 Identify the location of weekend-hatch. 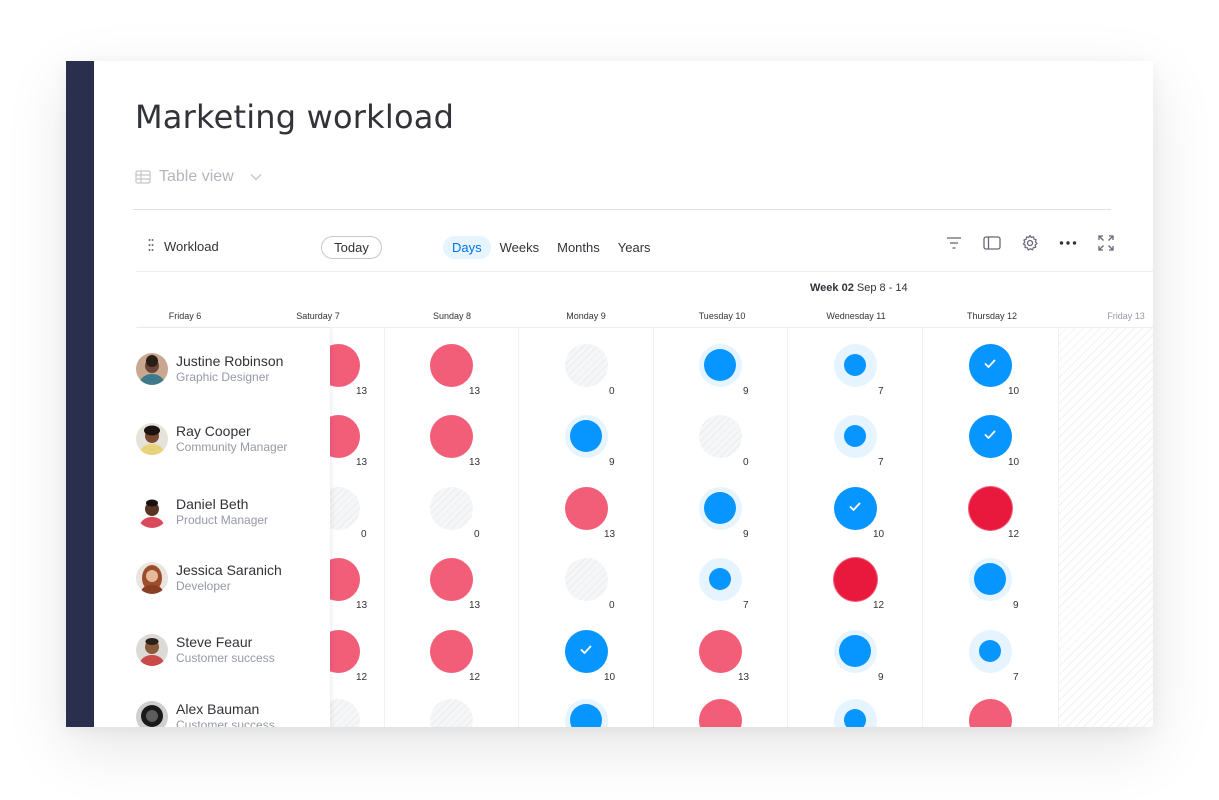
(1106, 527).